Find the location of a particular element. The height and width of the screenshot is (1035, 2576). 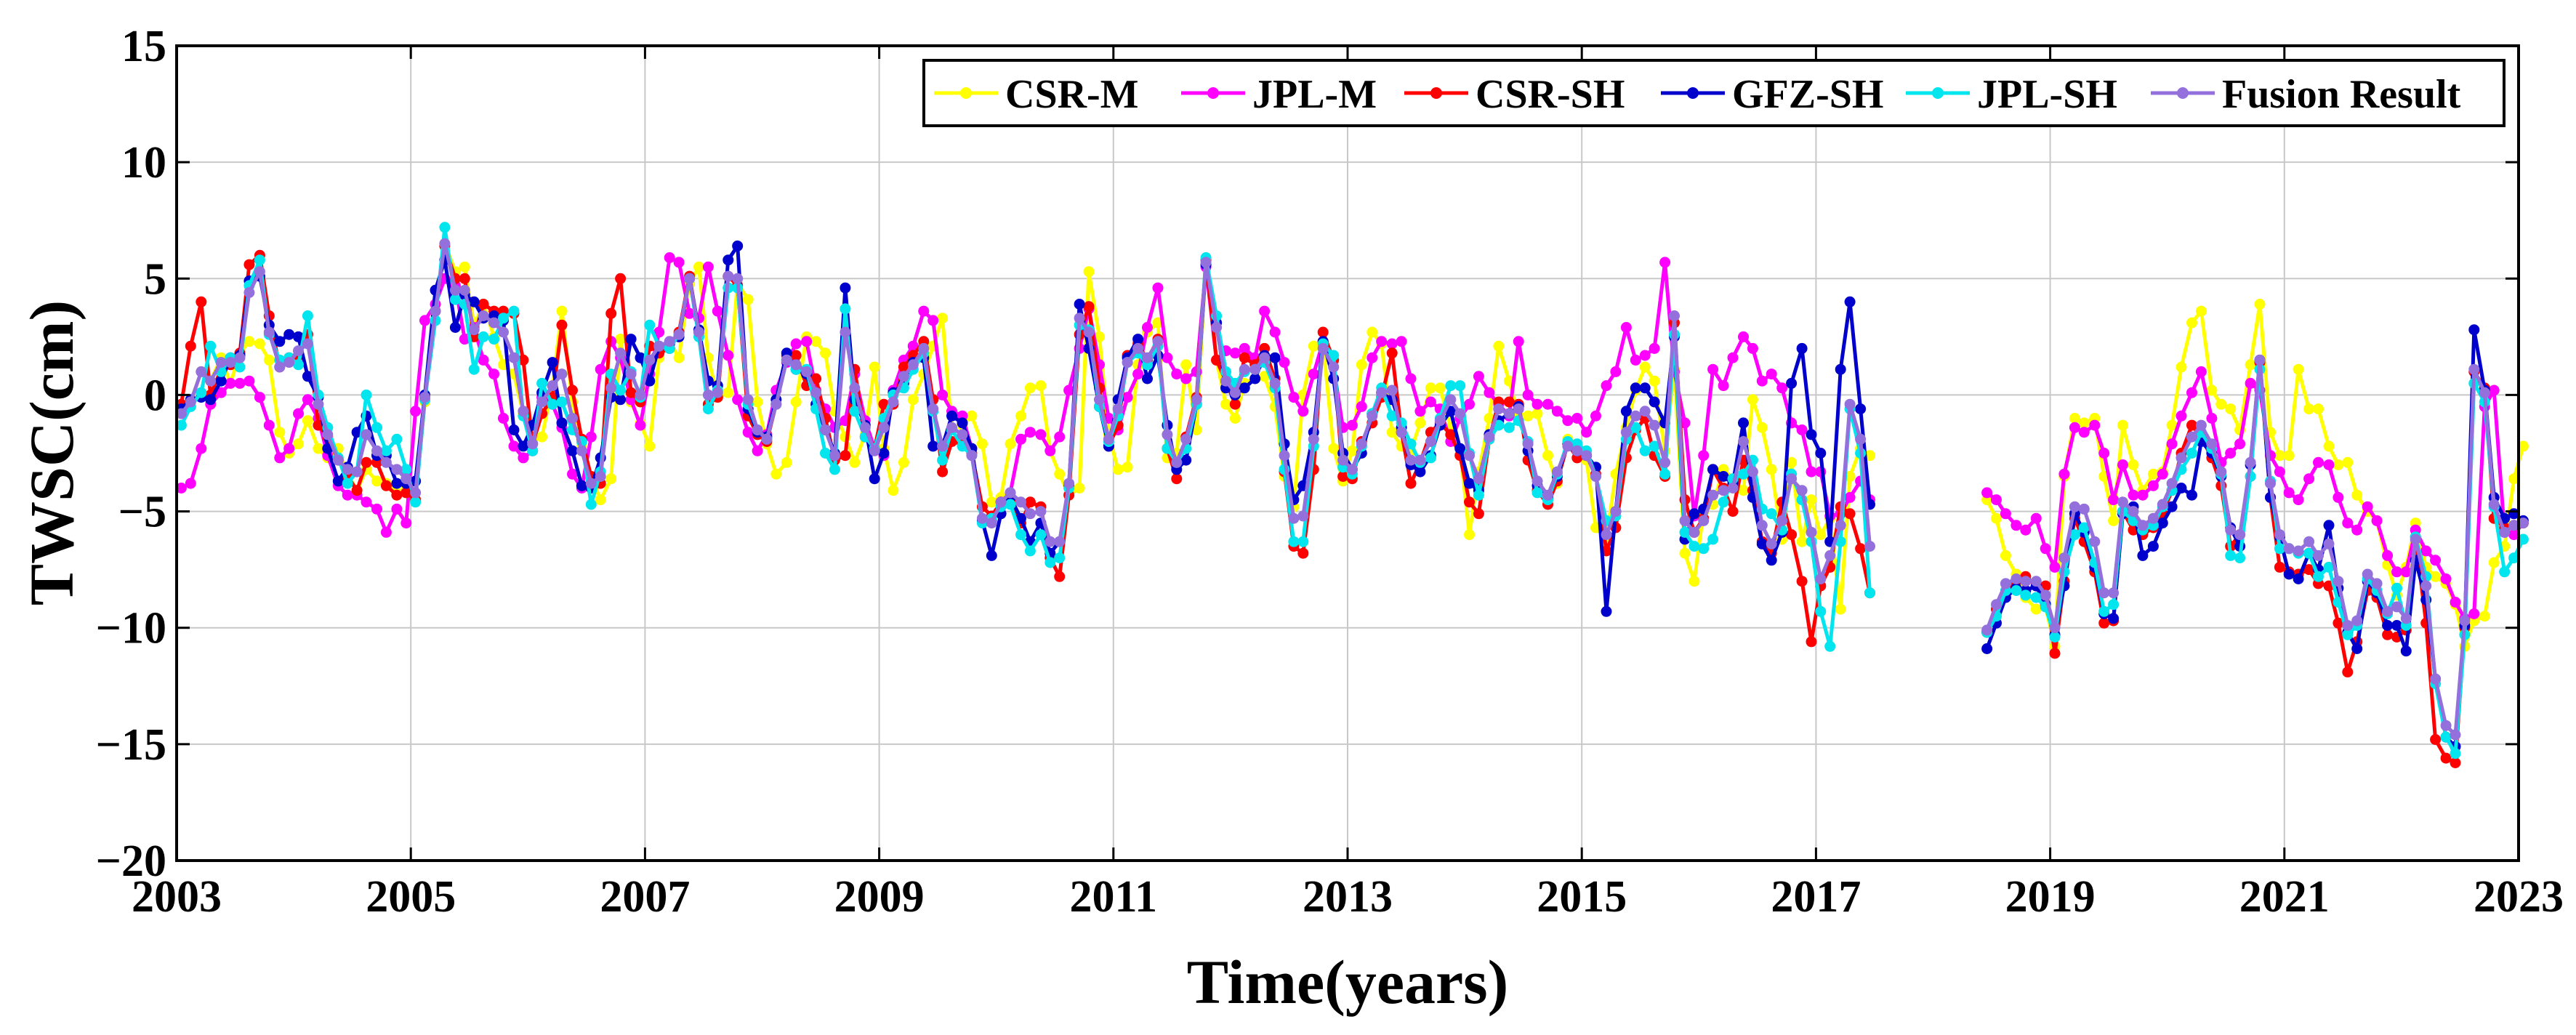

y-tick-label: 15 is located at coordinates (143, 46).